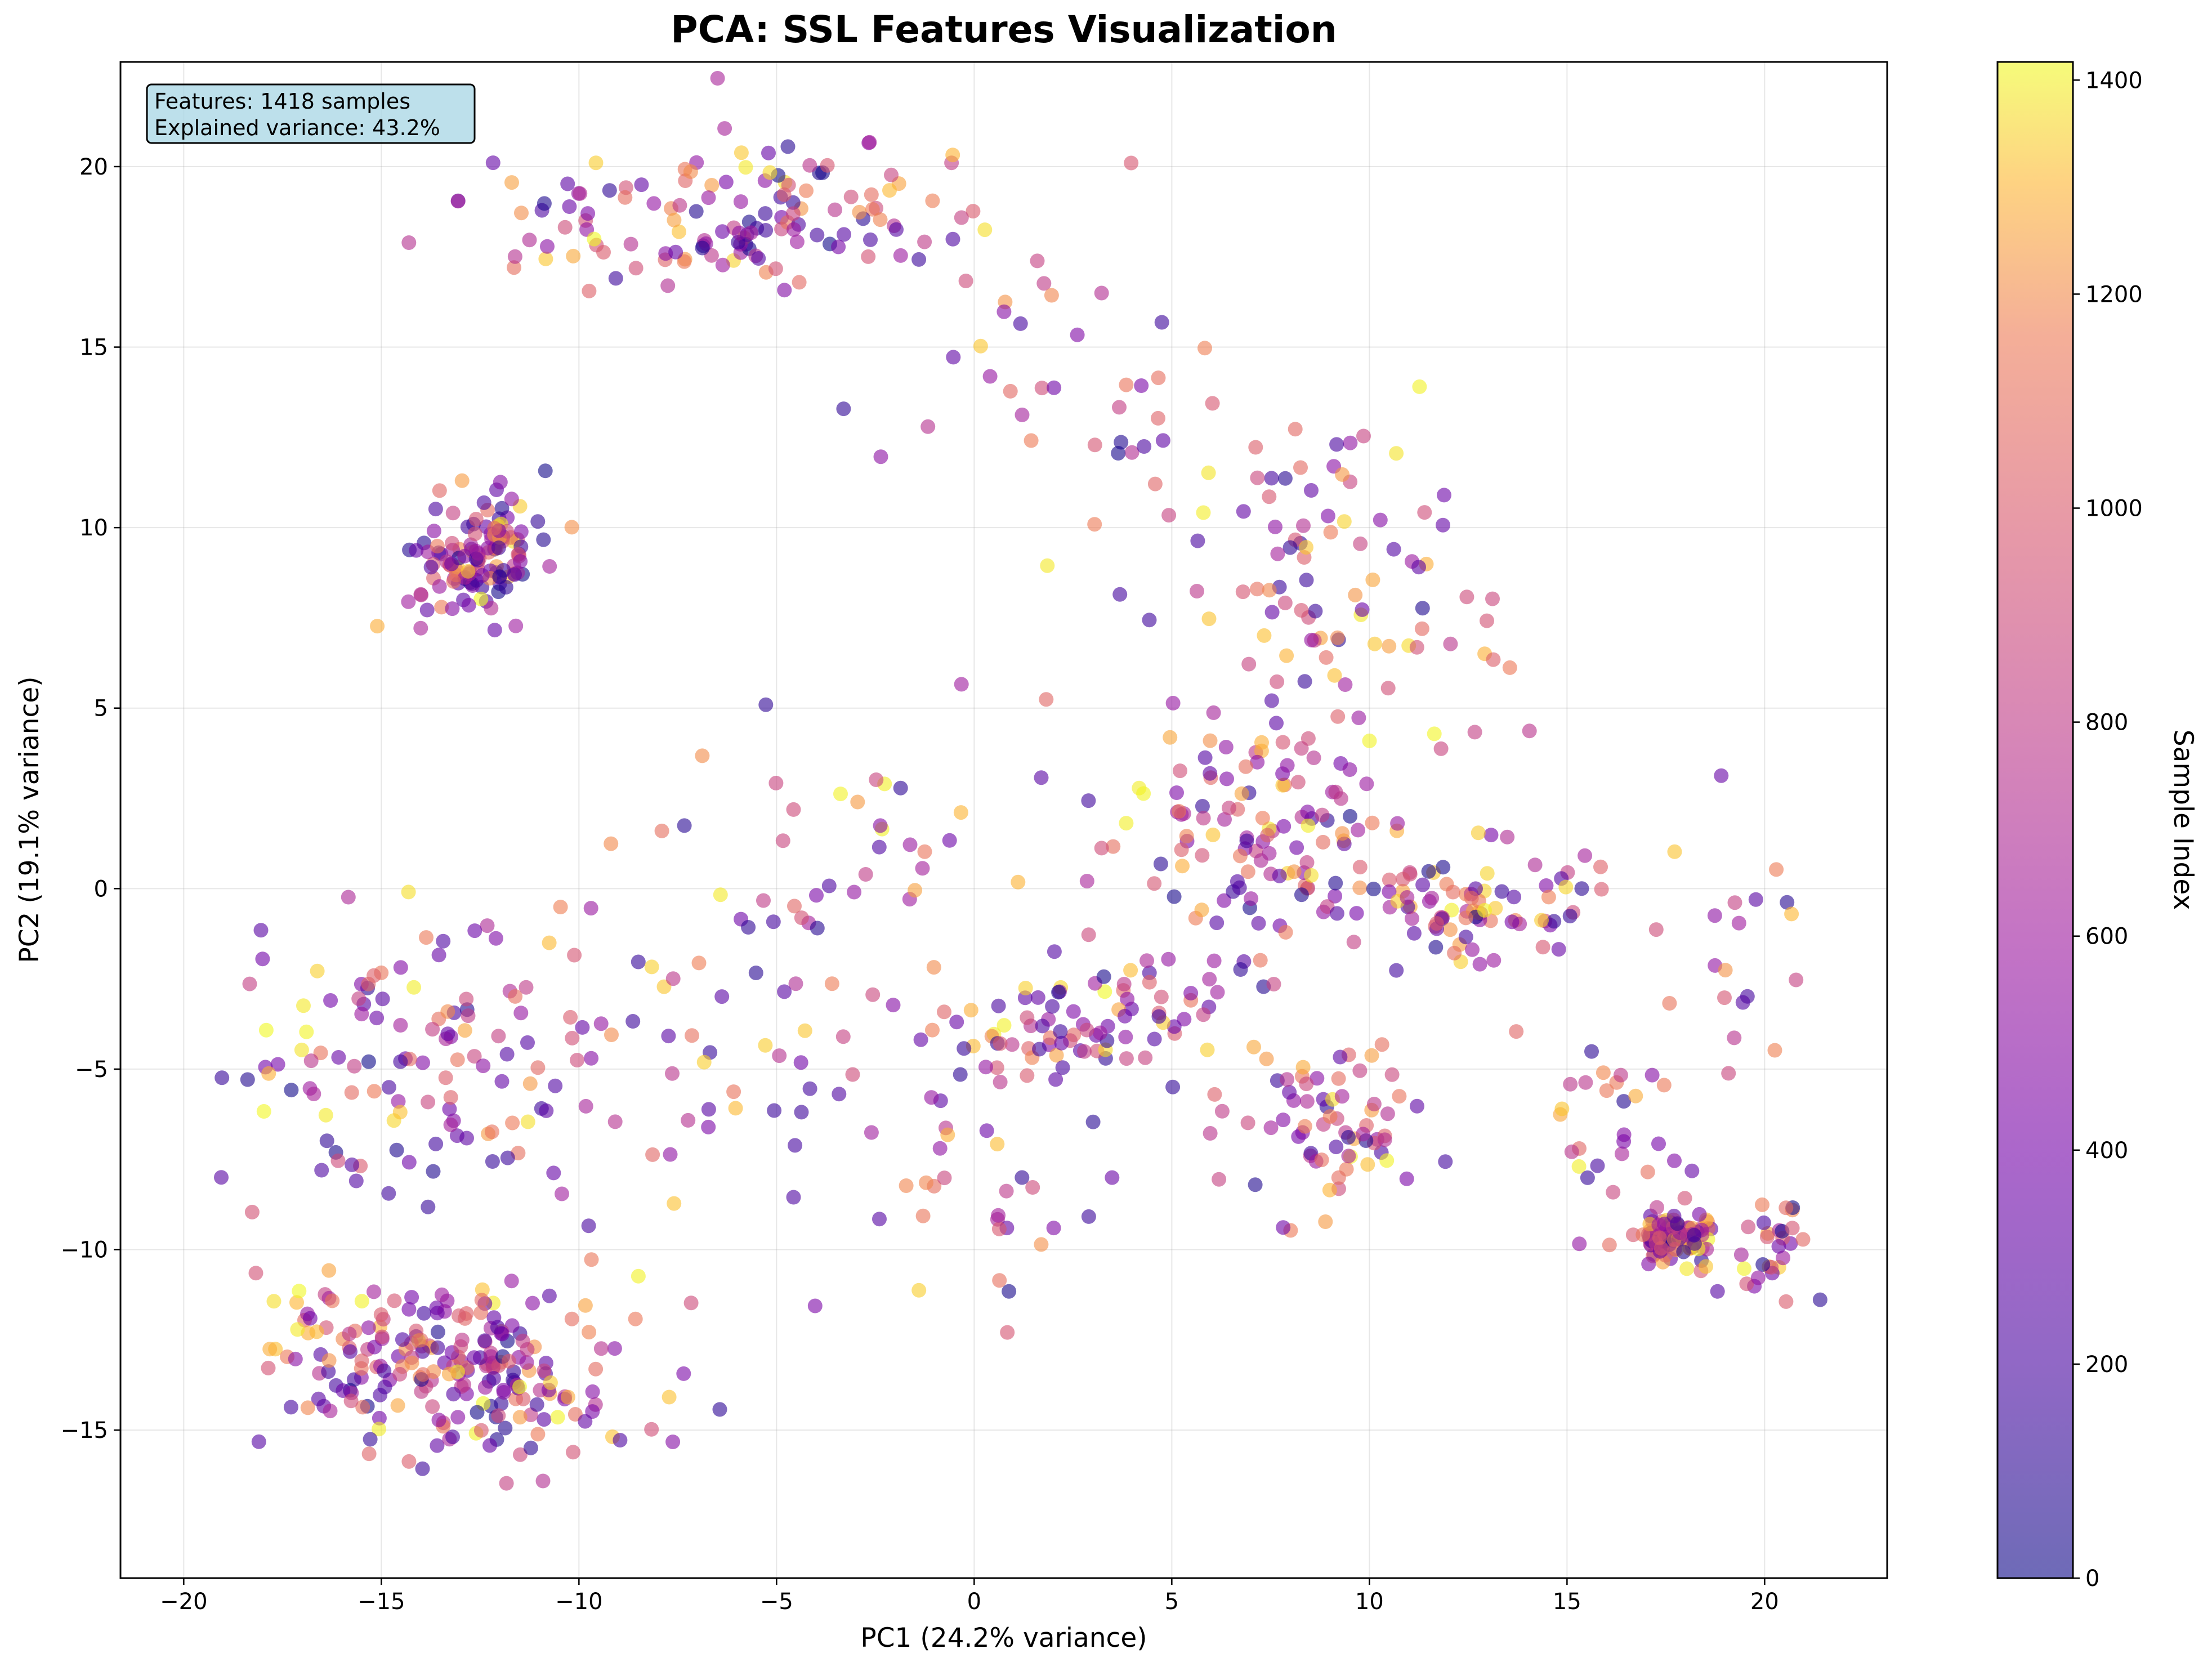  What do you see at coordinates (2106, 1151) in the screenshot?
I see `colorbar-tick-label: 400` at bounding box center [2106, 1151].